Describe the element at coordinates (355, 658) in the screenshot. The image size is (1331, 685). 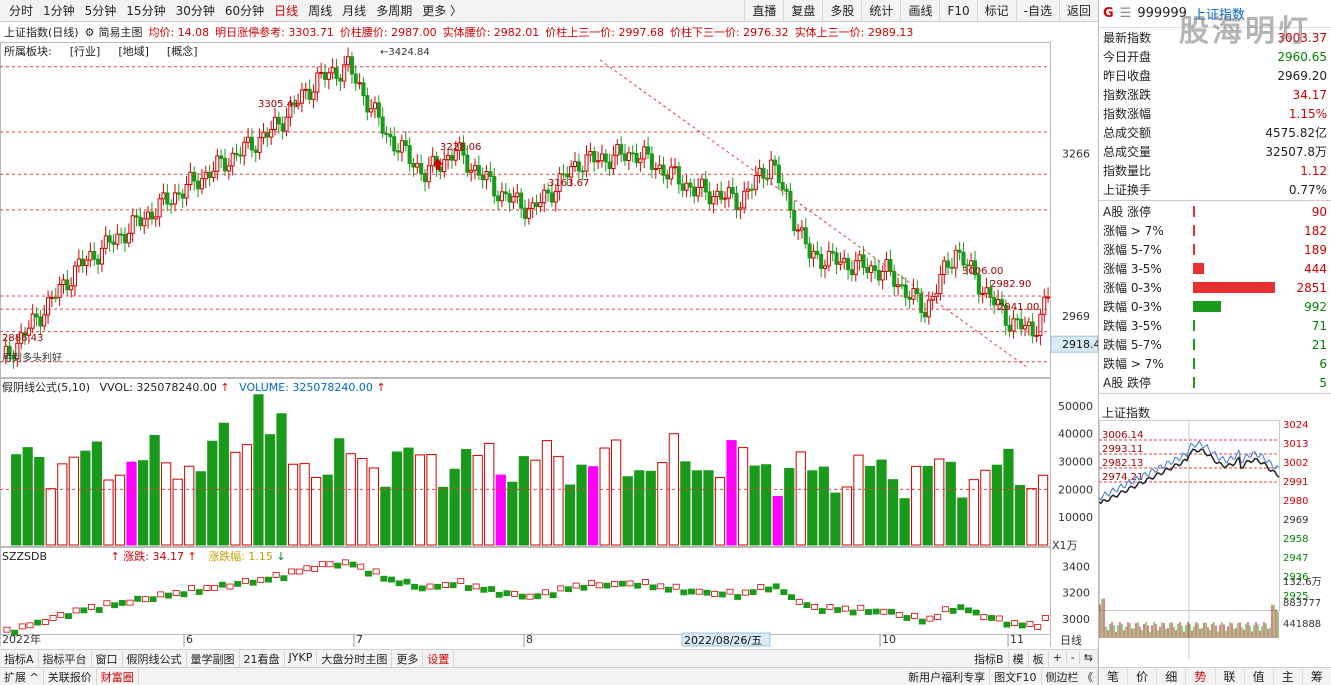
I see `indicator-tab: 大盘分时主图` at that location.